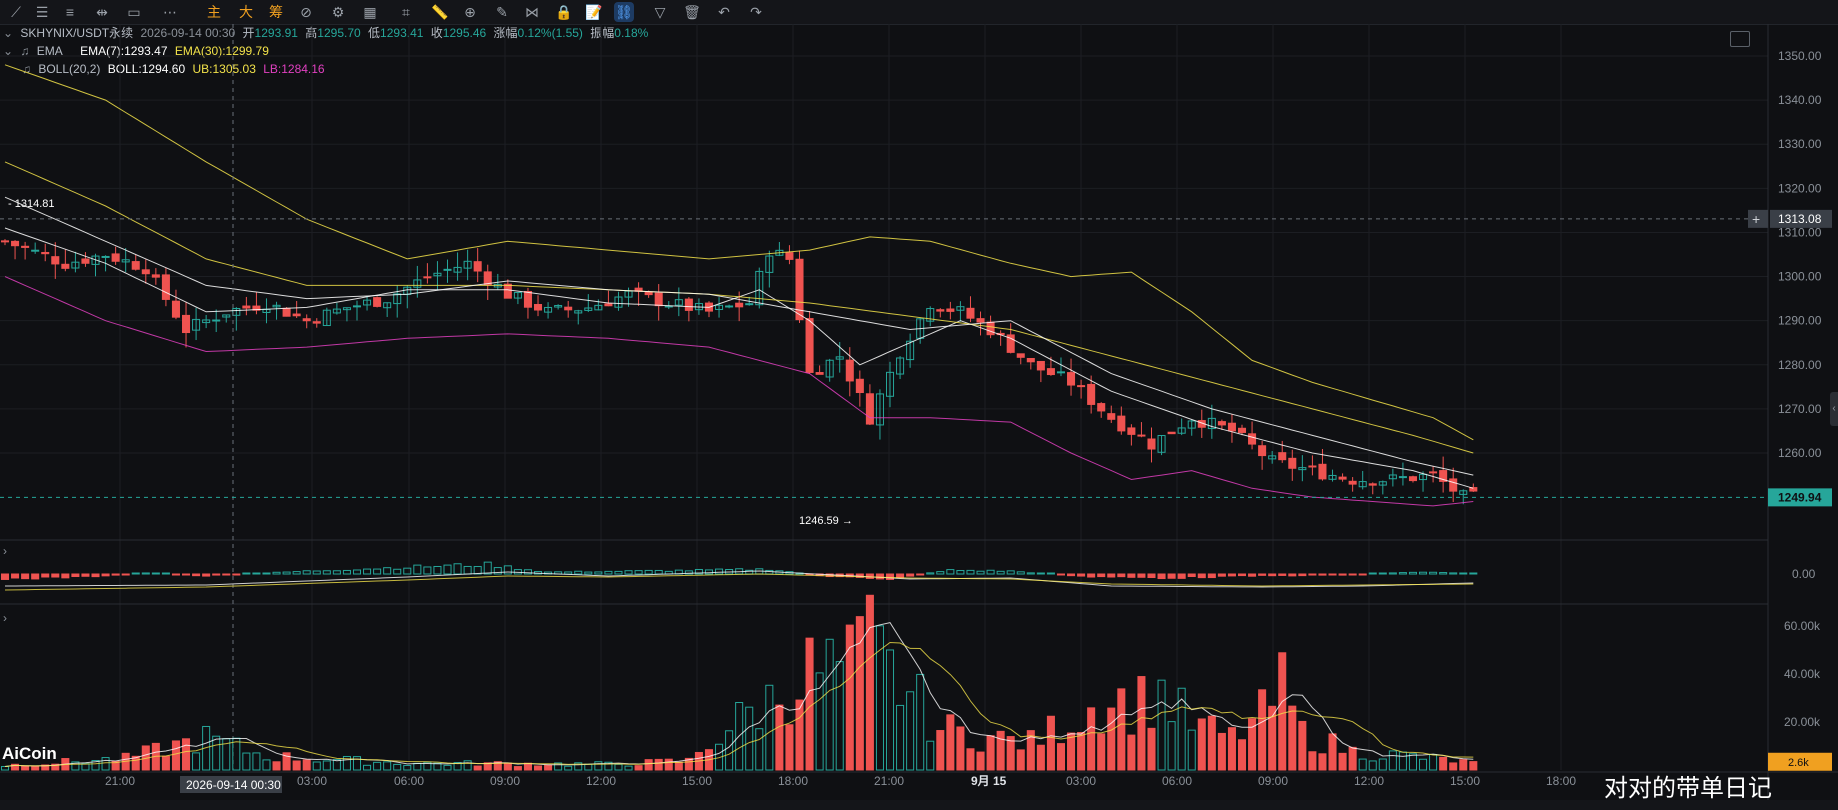 The width and height of the screenshot is (1838, 810). I want to click on time-tick-label: 15:00, so click(1465, 781).